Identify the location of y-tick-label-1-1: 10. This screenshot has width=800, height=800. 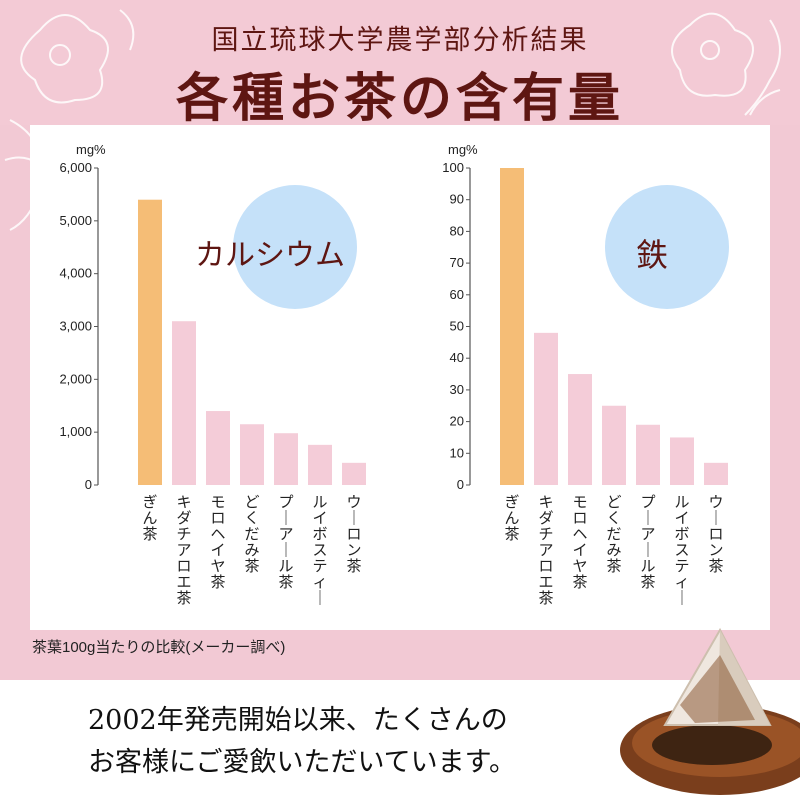
(457, 452).